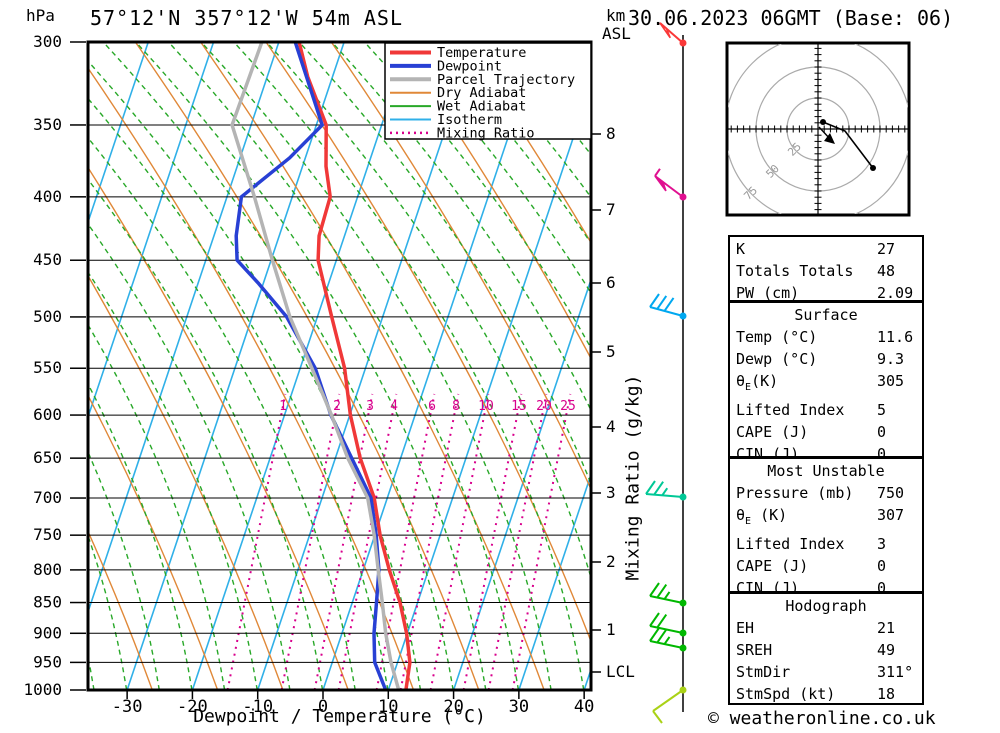 Image resolution: width=1000 pixels, height=733 pixels. Describe the element at coordinates (886, 628) in the screenshot. I see `table-row-value: 21` at that location.